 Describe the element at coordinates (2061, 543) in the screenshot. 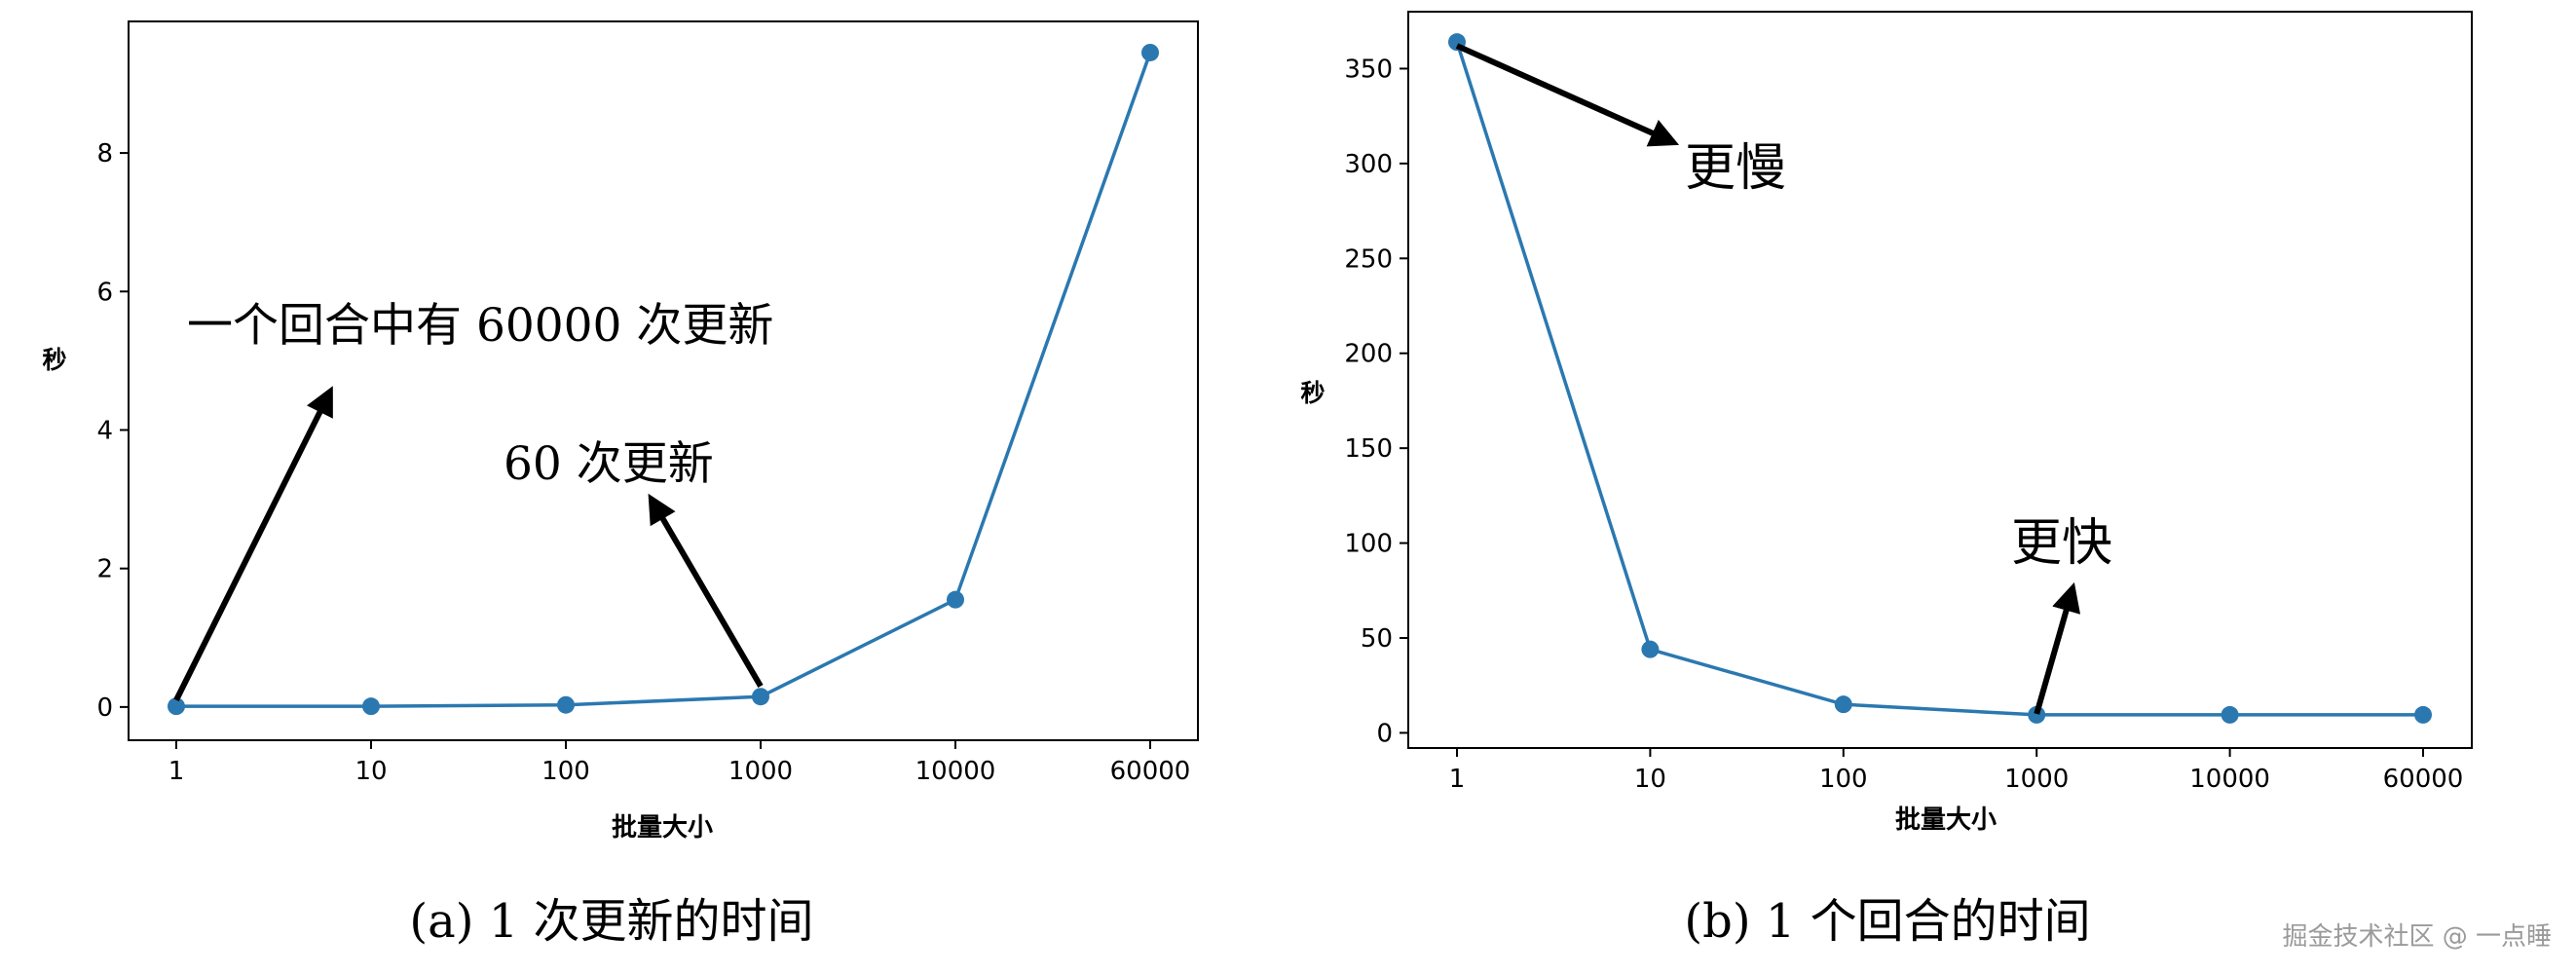

I see `annotation-label: 更快` at that location.